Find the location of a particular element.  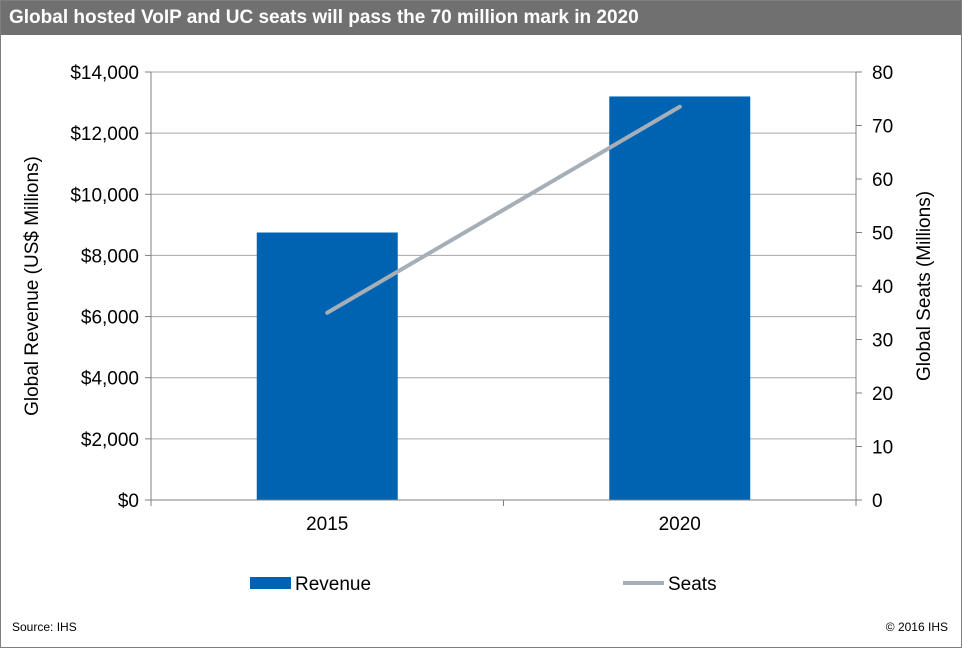

y2-axis-title: Global Seats (Millions) is located at coordinates (924, 286).